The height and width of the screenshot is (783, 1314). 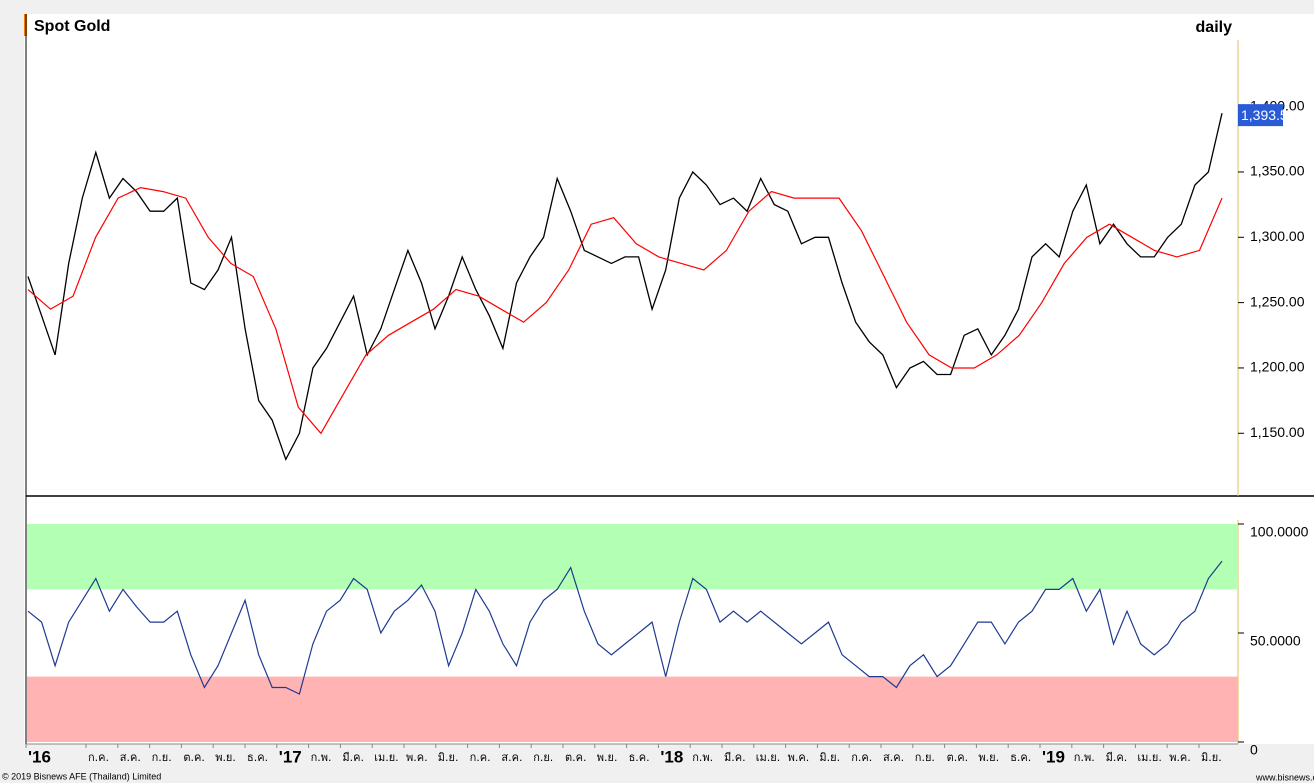 I want to click on y-tick-label: 1,300.00, so click(x=1277, y=236).